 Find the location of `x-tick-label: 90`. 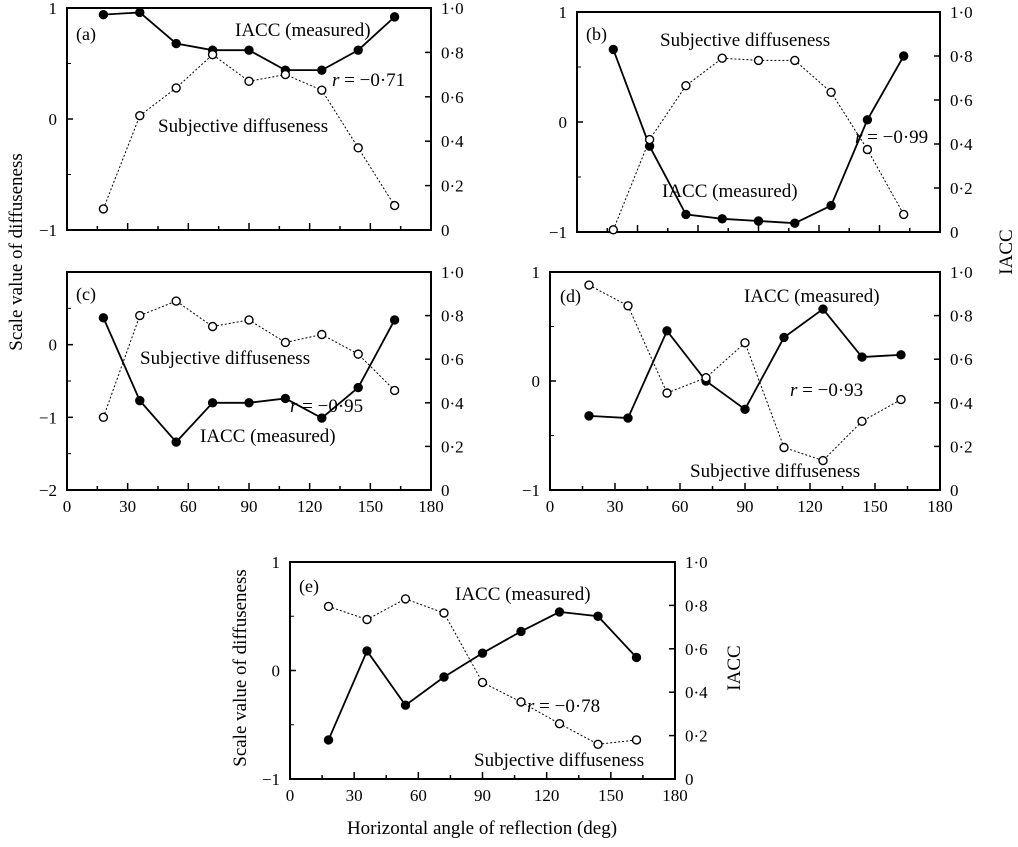

x-tick-label: 90 is located at coordinates (249, 506).